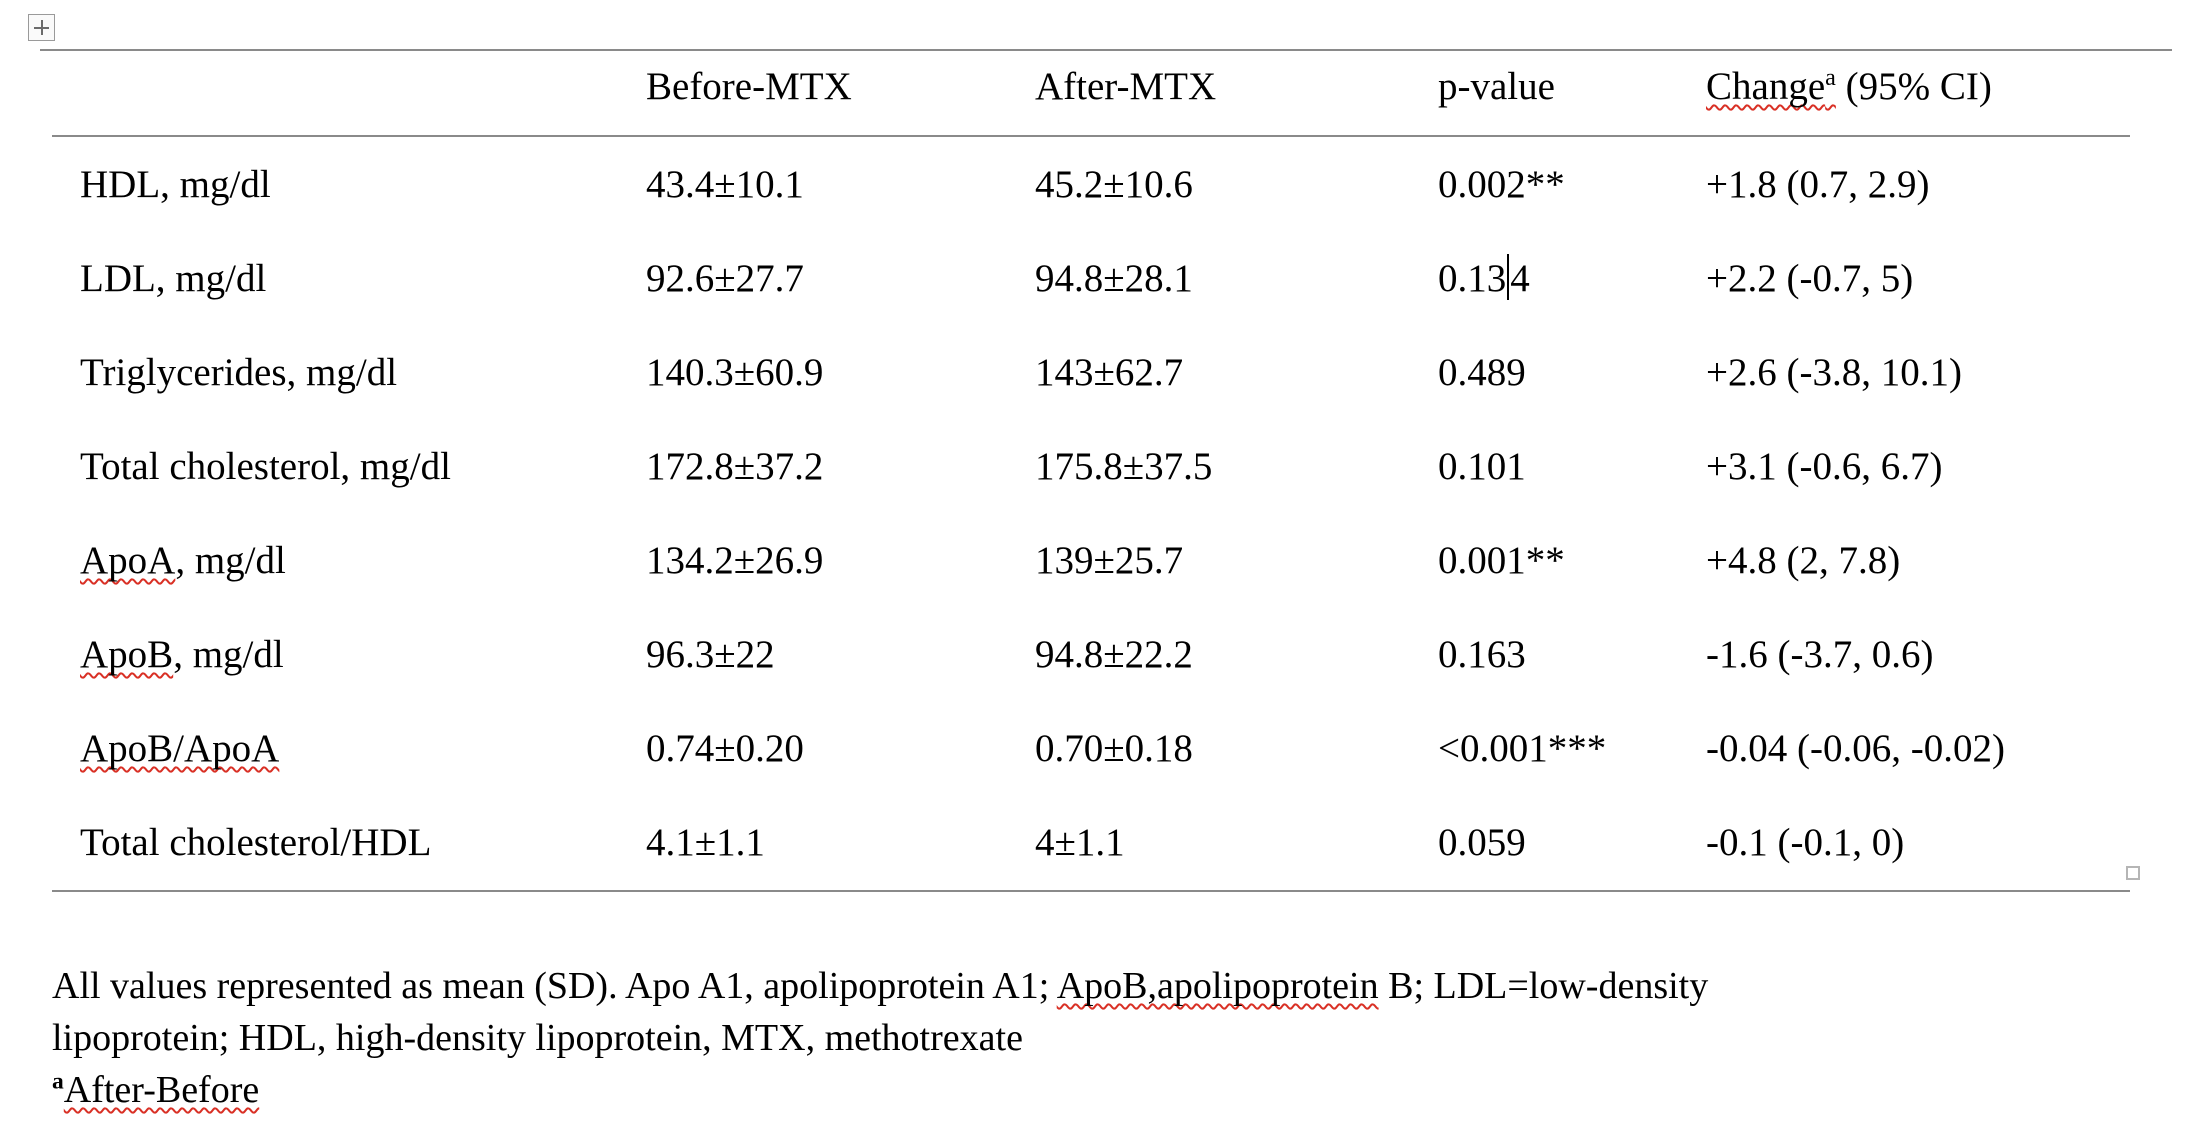  What do you see at coordinates (1124, 466) in the screenshot?
I see `after-mtx-cell: 175.8±37.5` at bounding box center [1124, 466].